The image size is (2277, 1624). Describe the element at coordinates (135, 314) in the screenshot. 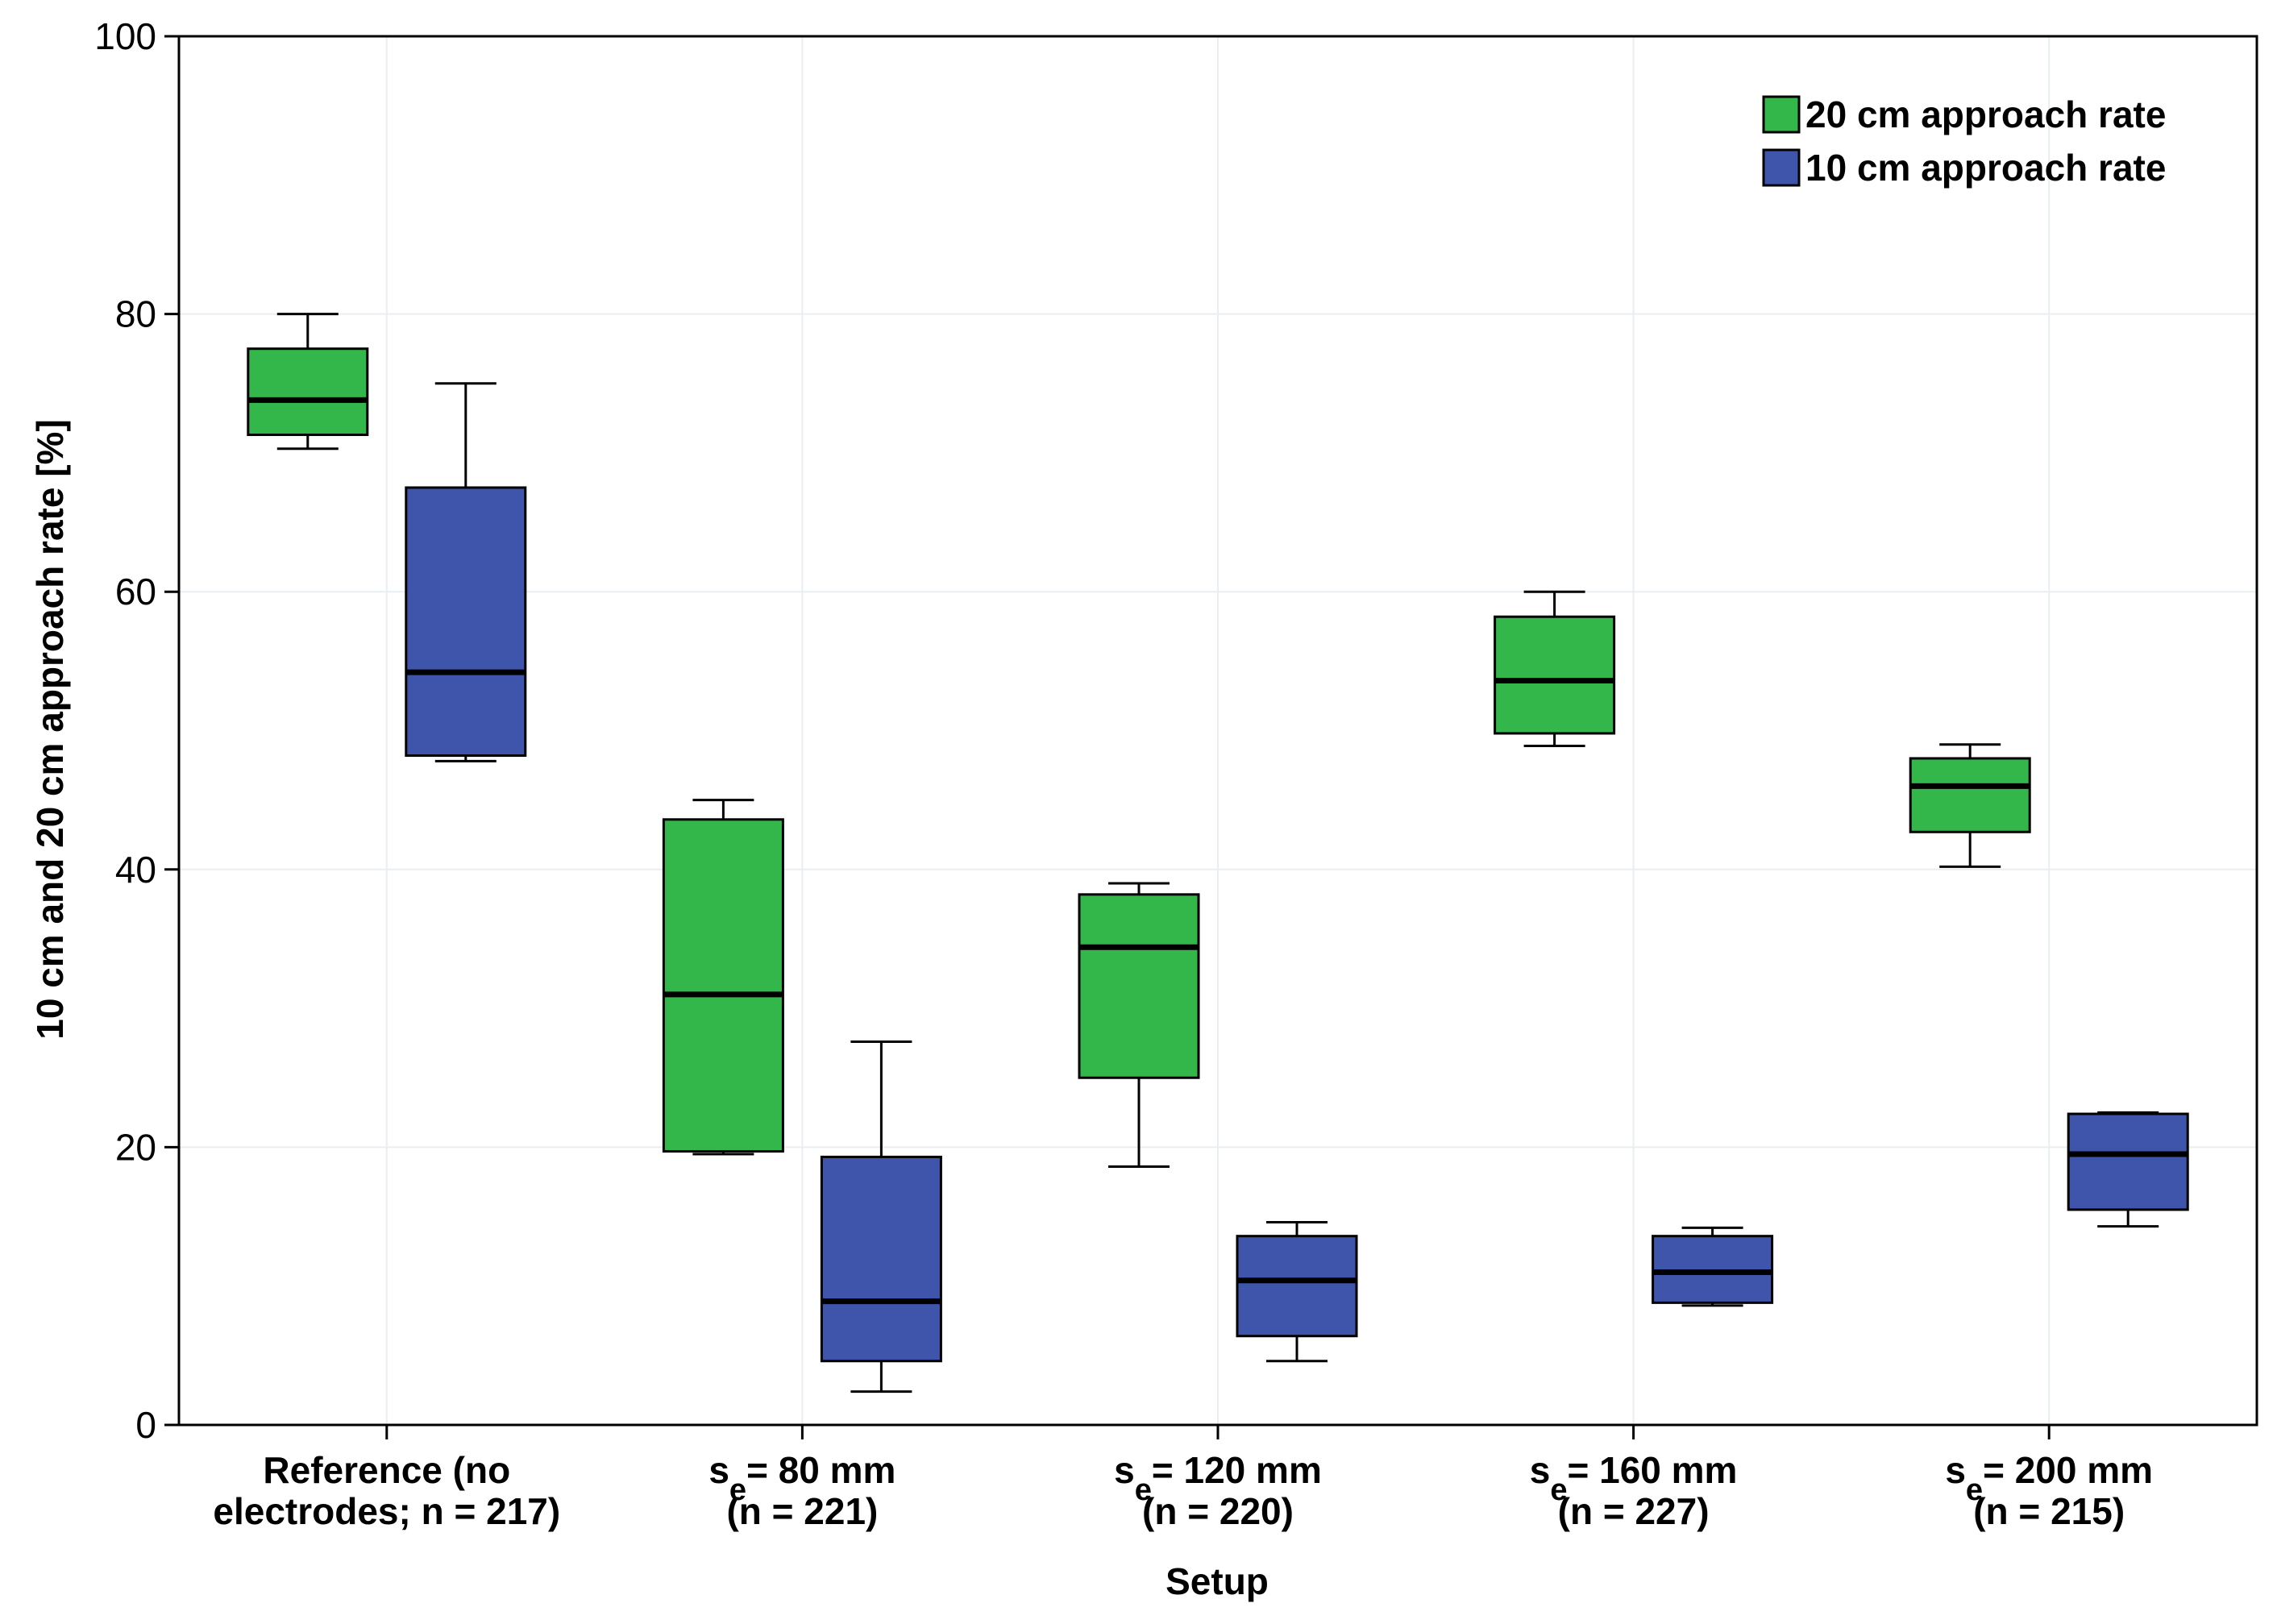

I see `y-tick-label-4: 80` at that location.